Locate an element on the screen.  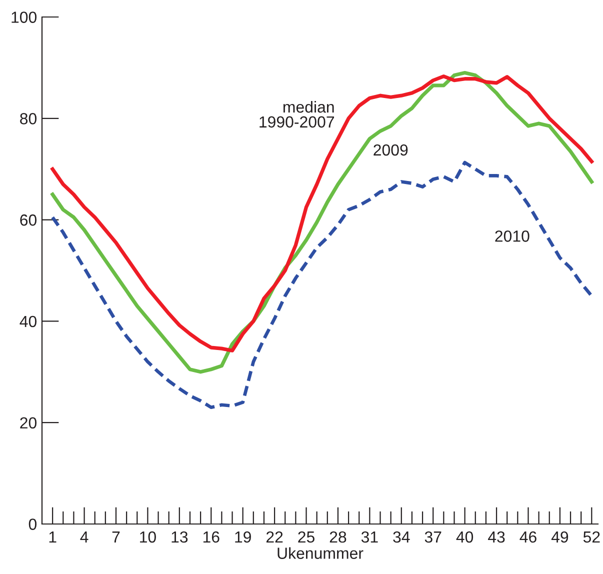
series-label: 2009 is located at coordinates (391, 150).